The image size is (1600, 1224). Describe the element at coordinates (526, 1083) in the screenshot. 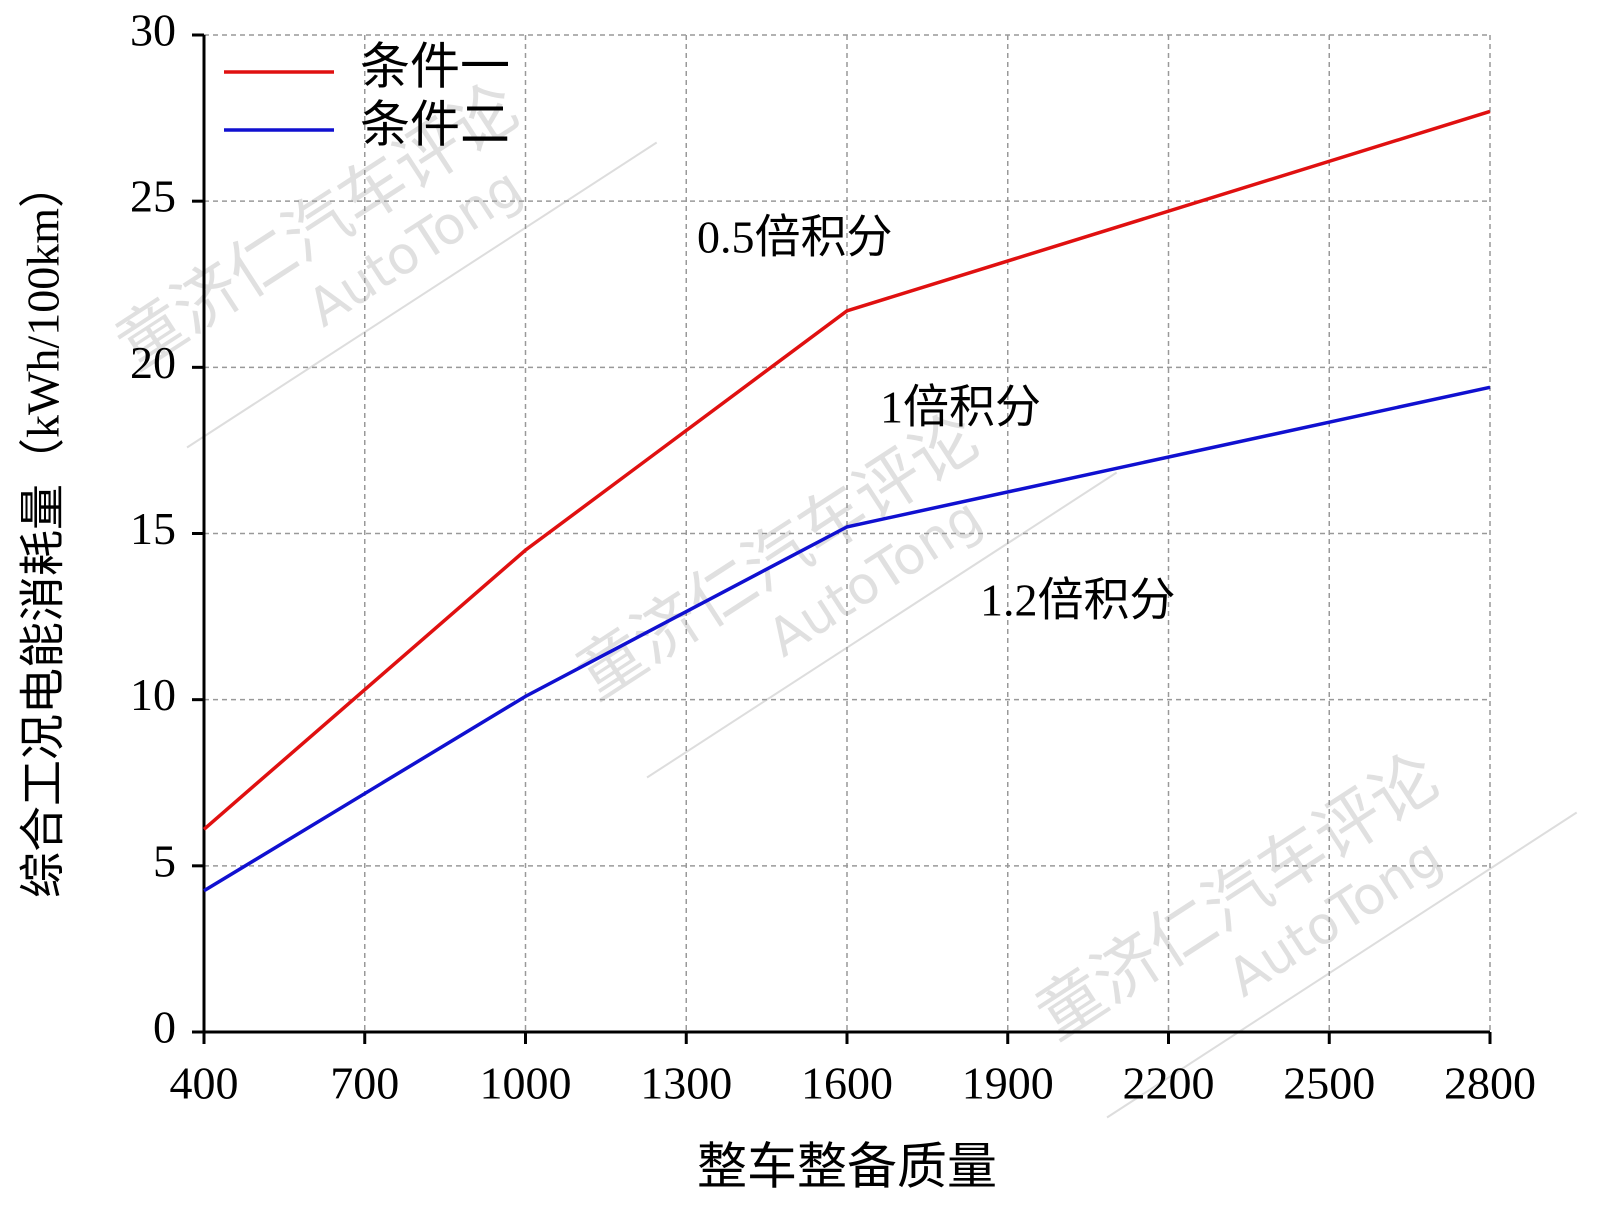

I see `x-tick-label: 1000` at that location.